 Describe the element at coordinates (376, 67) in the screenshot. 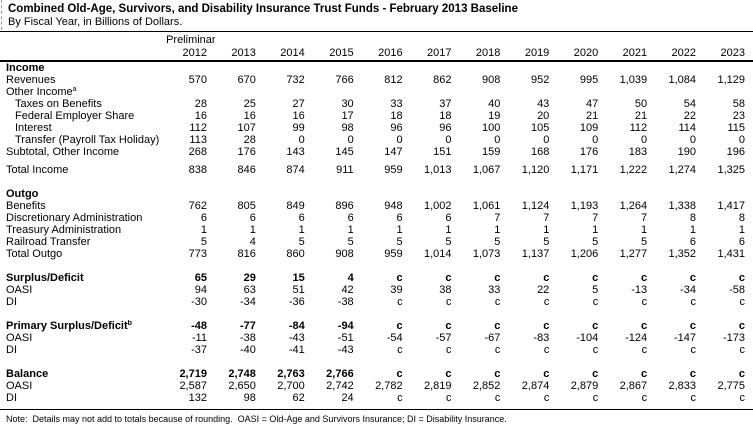

I see `table-row: Income` at that location.